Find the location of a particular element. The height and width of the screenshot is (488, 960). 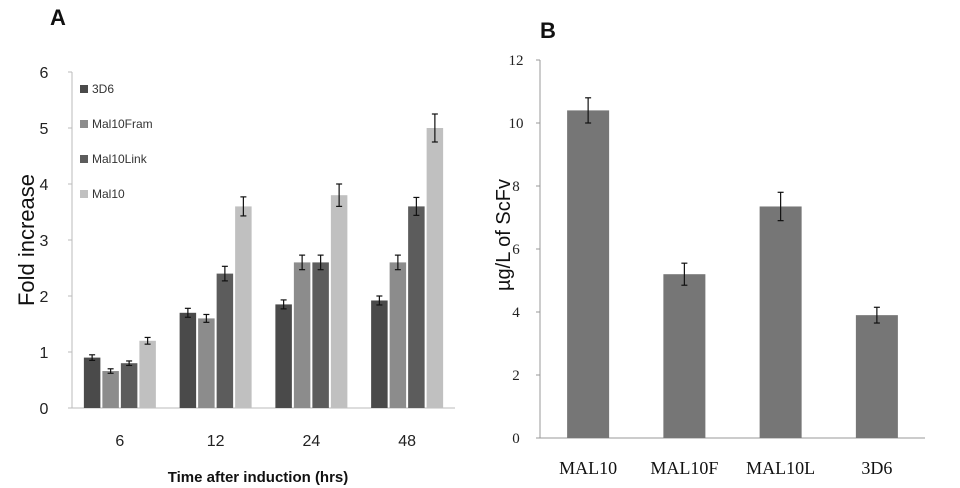

panel-a-label: A is located at coordinates (58, 17).